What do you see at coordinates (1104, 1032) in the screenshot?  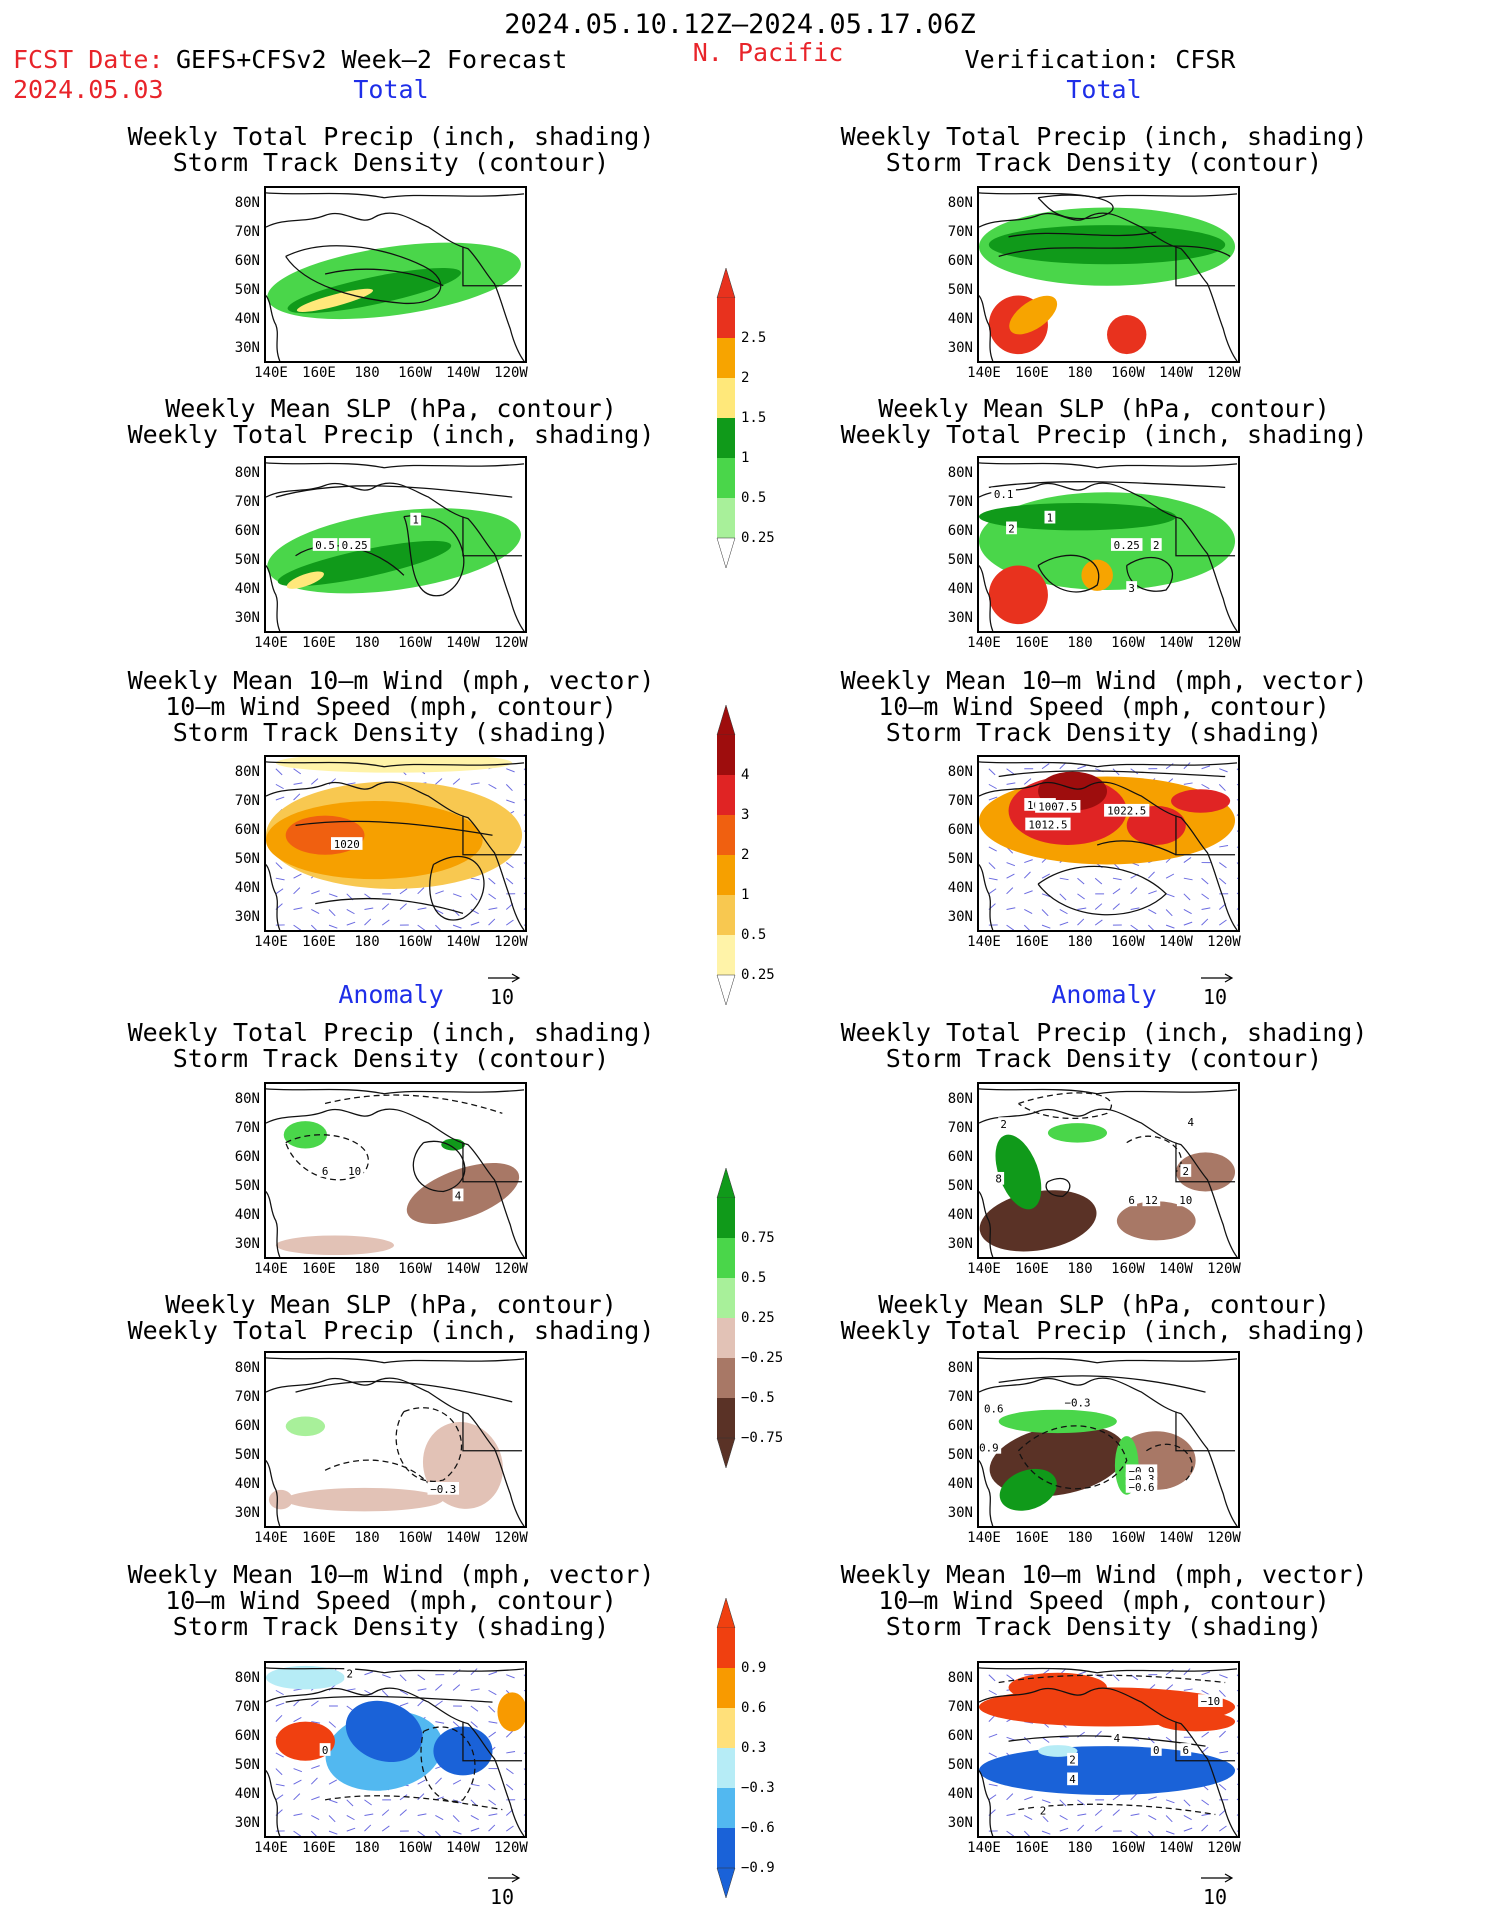 I see `panel-title-r3-line1: Weekly Total Precip (inch, shading)` at bounding box center [1104, 1032].